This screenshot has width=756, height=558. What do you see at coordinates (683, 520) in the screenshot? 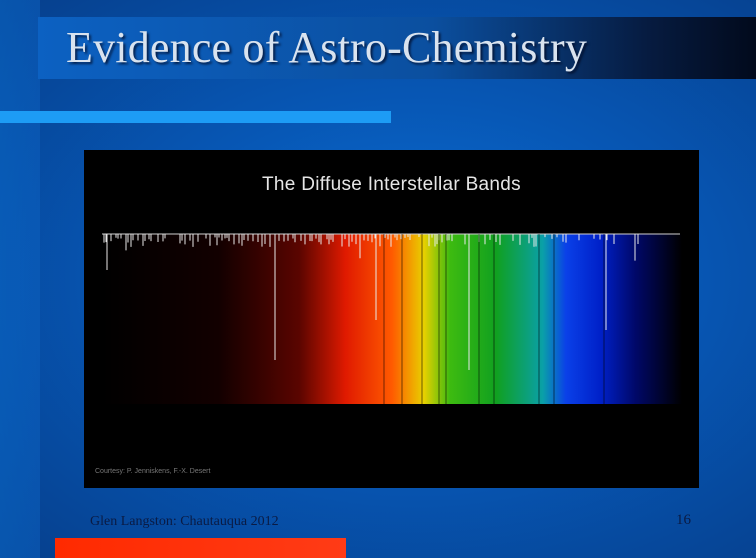
I see `page-number: 16` at bounding box center [683, 520].